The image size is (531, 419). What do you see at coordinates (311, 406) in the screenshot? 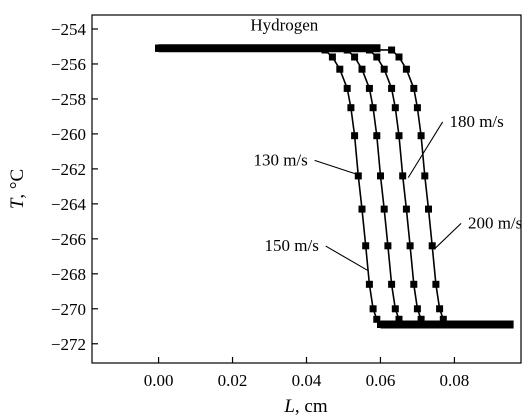
I see `x-axis-unit: , cm` at bounding box center [311, 406].